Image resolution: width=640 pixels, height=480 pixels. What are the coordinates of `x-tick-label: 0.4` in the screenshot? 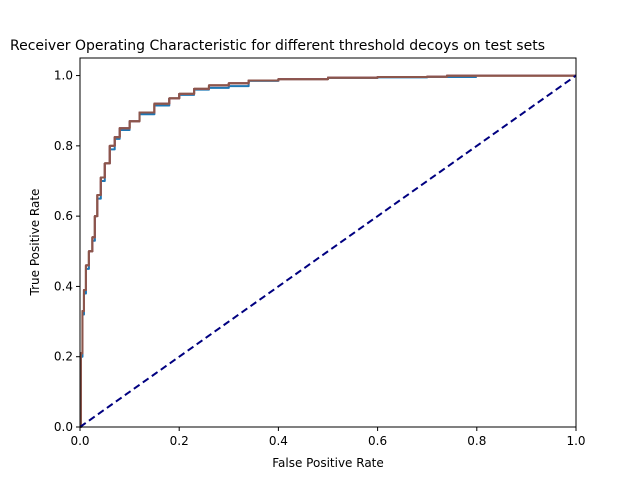 It's located at (278, 441).